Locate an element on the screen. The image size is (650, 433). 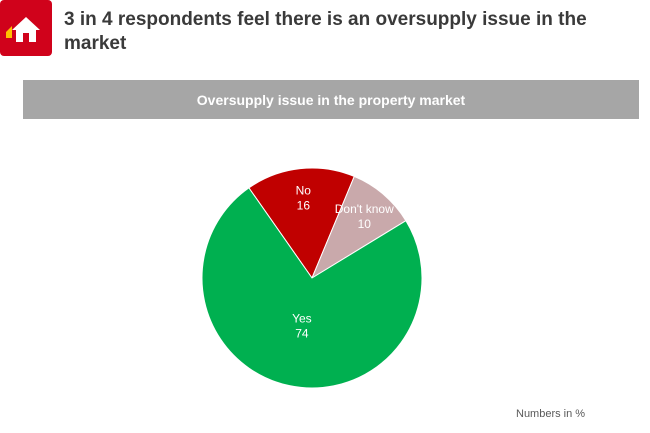
value-label: 74 is located at coordinates (302, 334).